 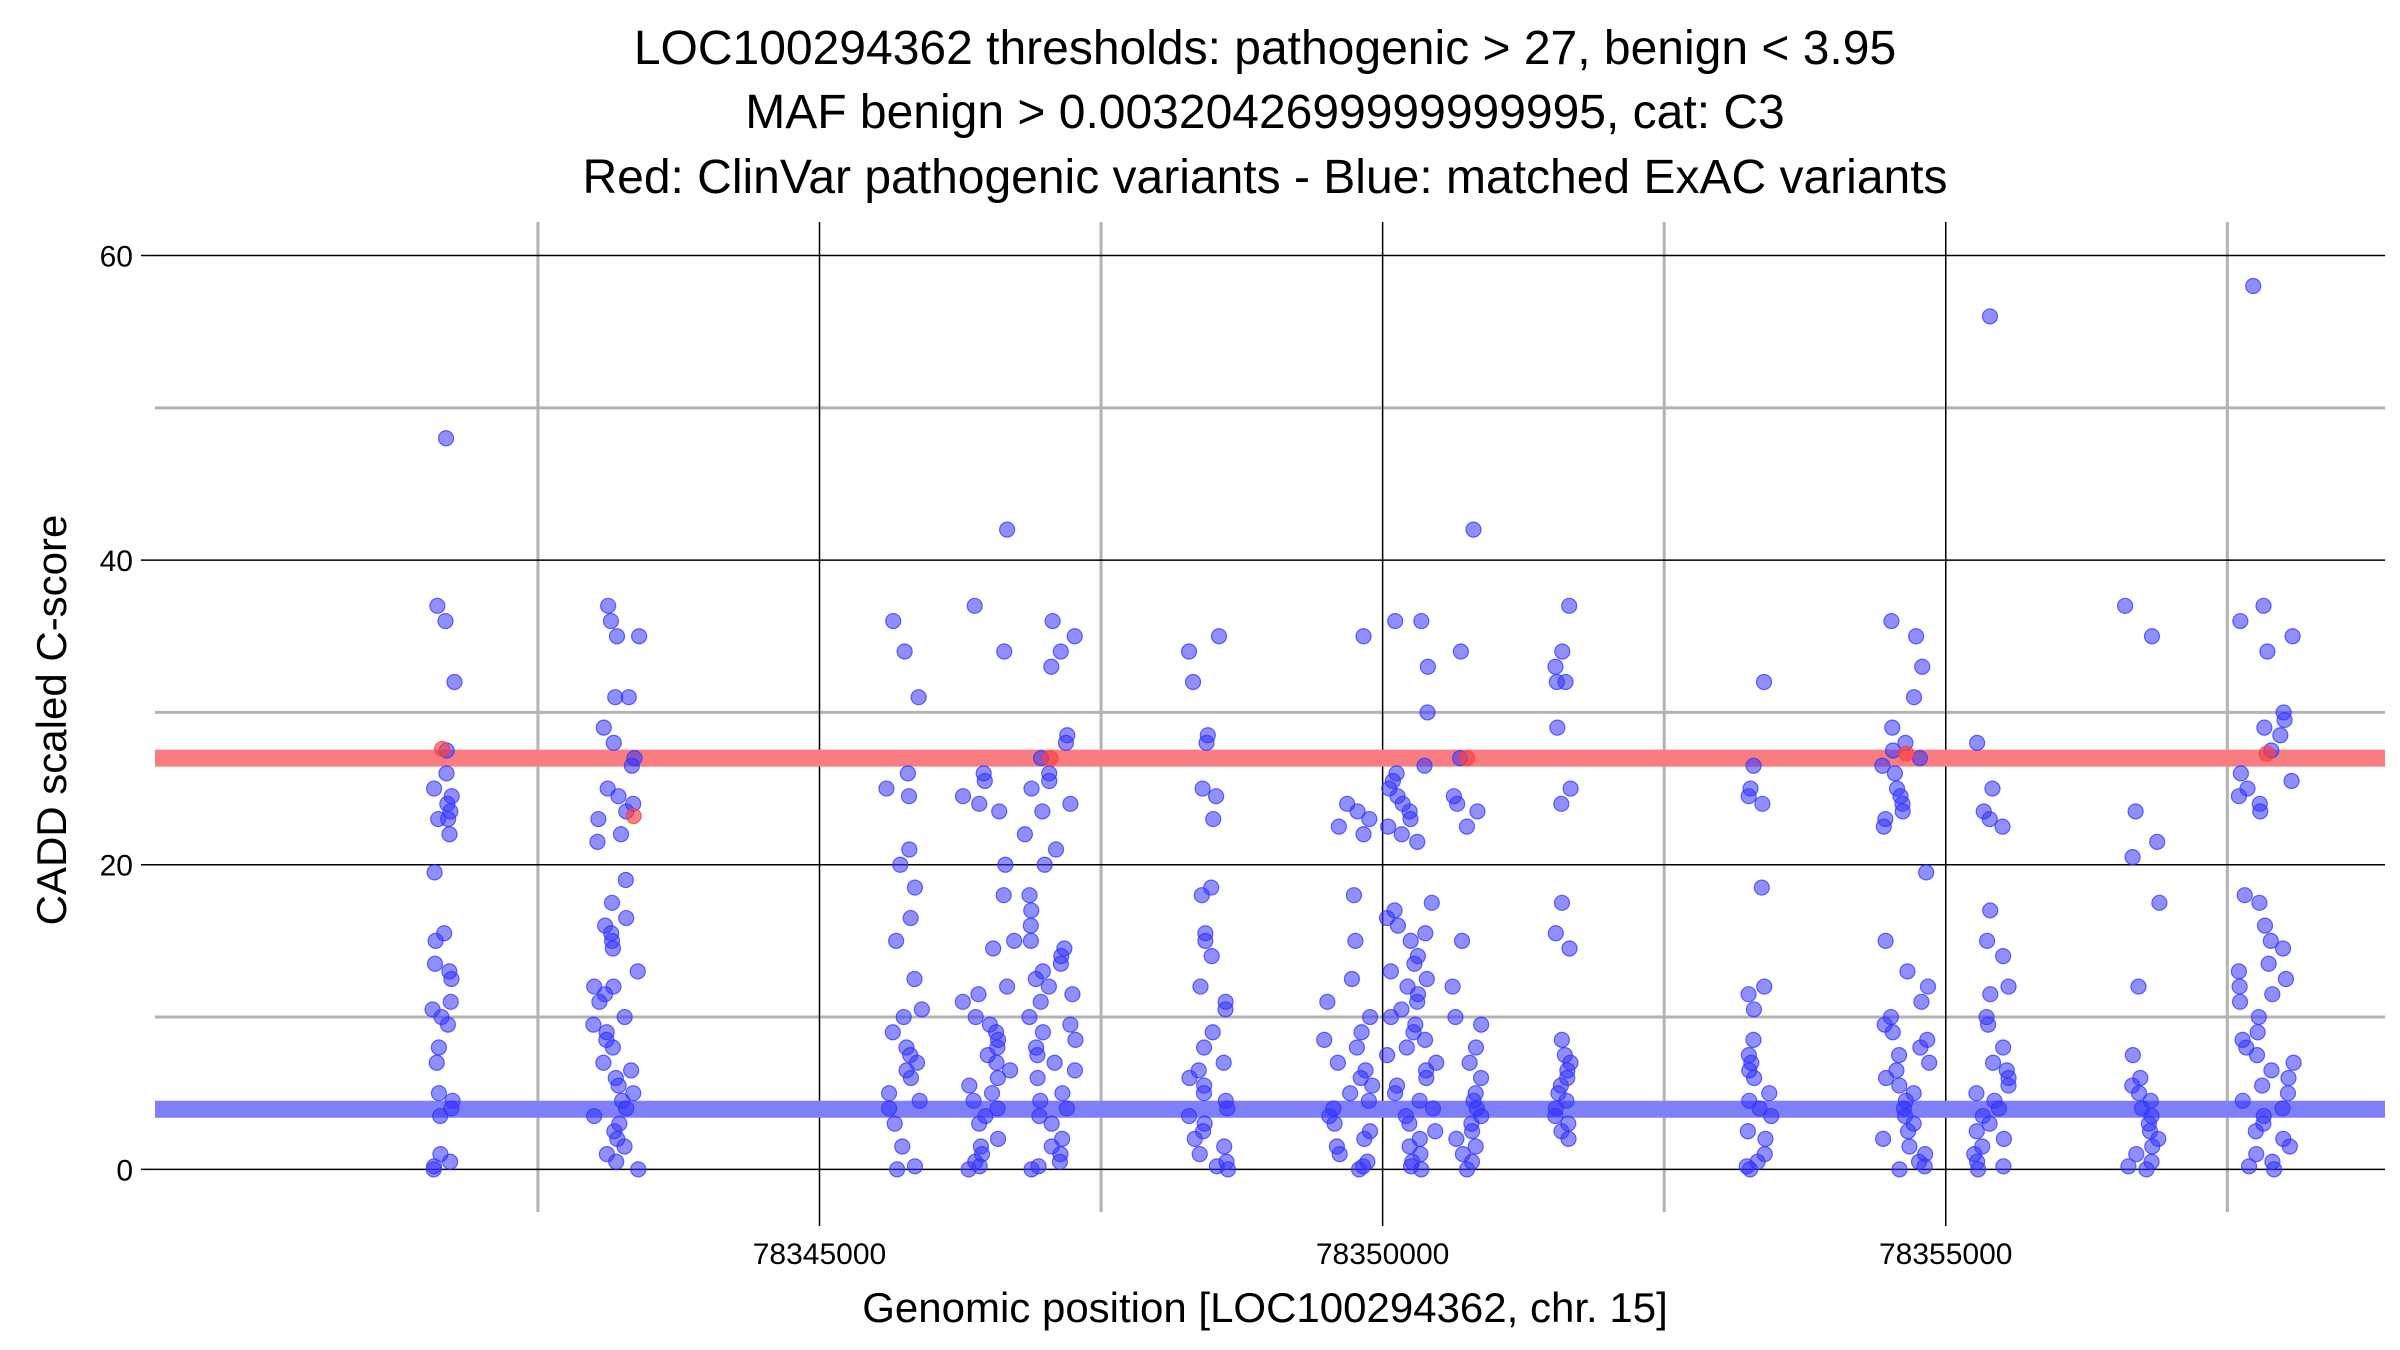 What do you see at coordinates (1382, 1254) in the screenshot?
I see `x-tick-label: 78350000` at bounding box center [1382, 1254].